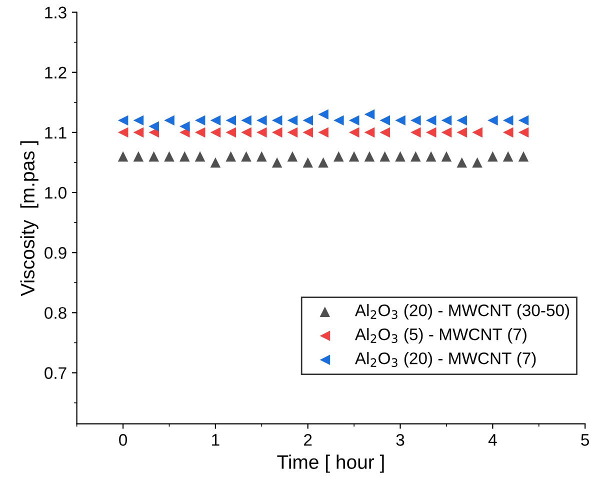 The height and width of the screenshot is (490, 591). Describe the element at coordinates (29, 218) in the screenshot. I see `y-axis-title: Viscosity [m.pas ]` at that location.